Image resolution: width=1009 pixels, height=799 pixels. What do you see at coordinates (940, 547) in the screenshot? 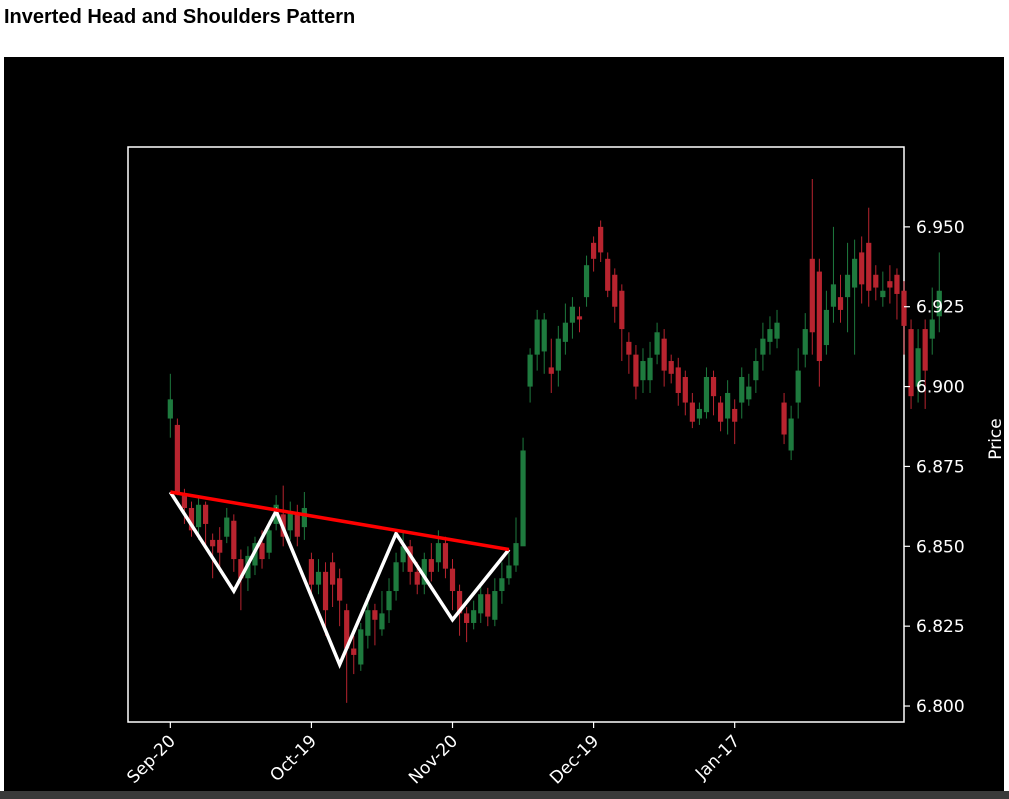
I see `y-tick-label: 6.850` at bounding box center [940, 547].